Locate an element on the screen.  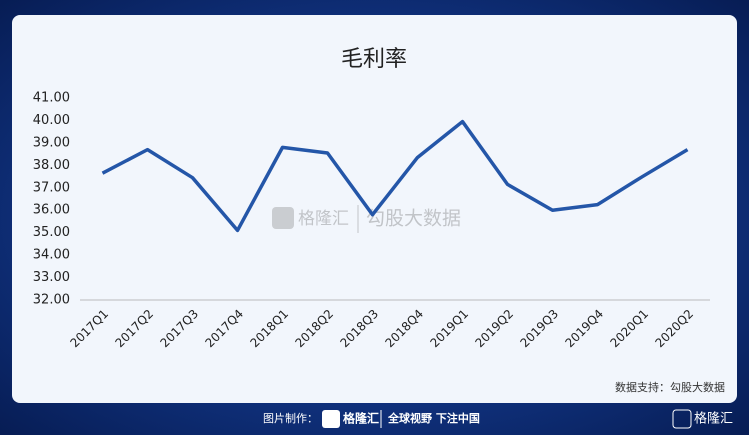
y-tick-label: 37.00 is located at coordinates (51, 187).